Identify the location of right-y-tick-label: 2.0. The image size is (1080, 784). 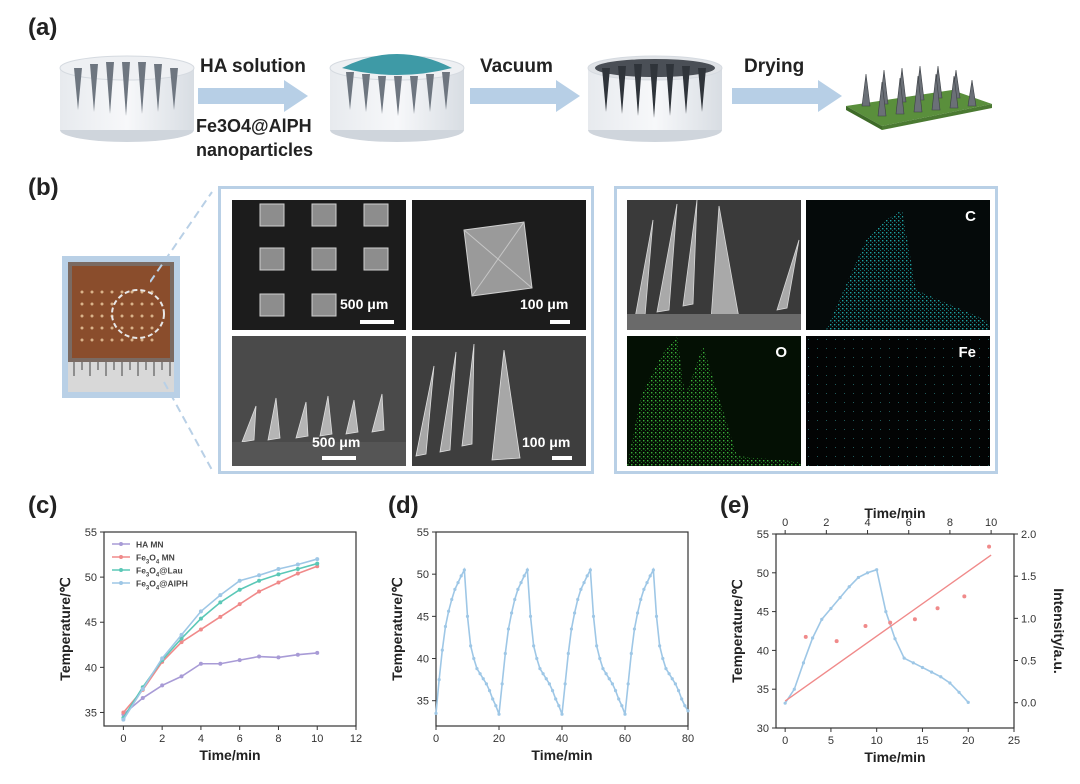
(1028, 535).